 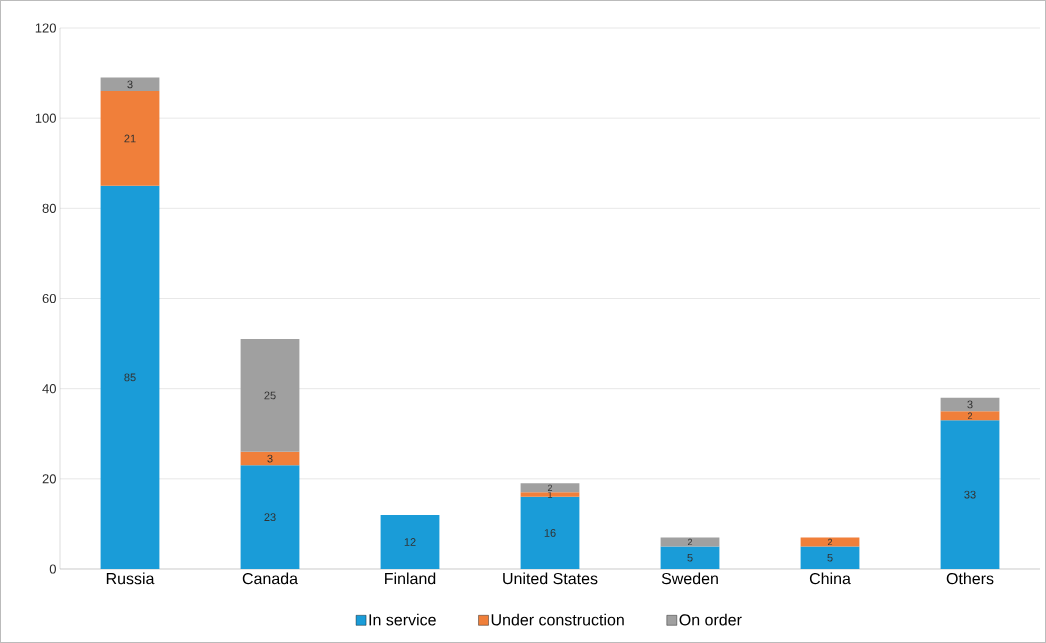 I want to click on legend-label: In service, so click(x=402, y=619).